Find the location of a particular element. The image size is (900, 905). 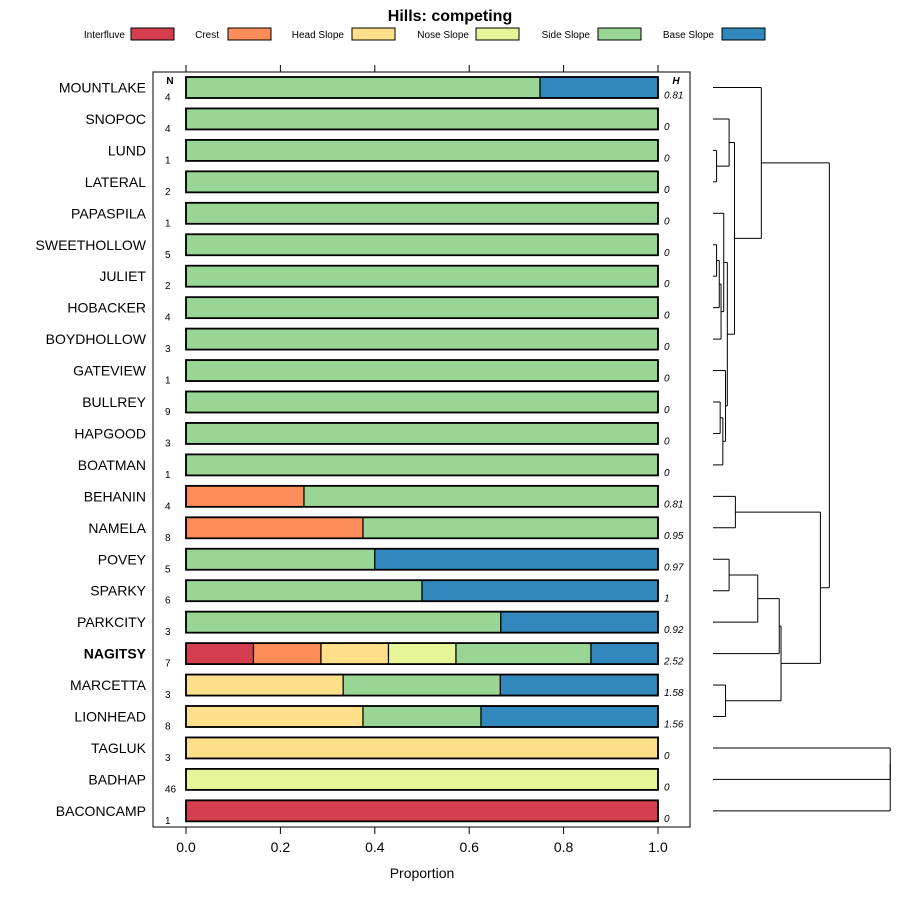

row-label: PAPASPILA is located at coordinates (109, 213).